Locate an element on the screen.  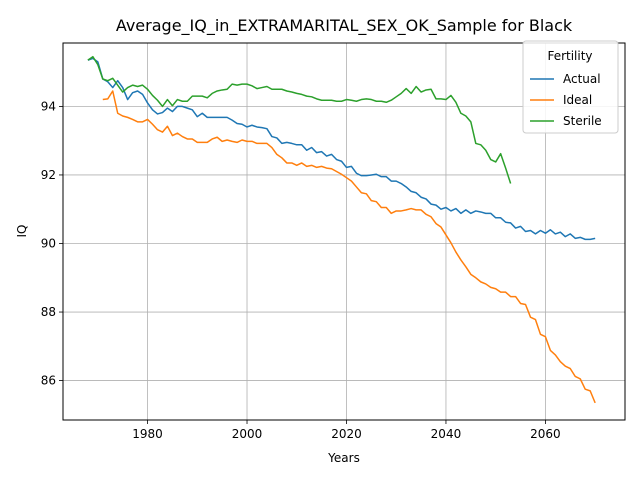
x-axis-label: Years is located at coordinates (343, 458).